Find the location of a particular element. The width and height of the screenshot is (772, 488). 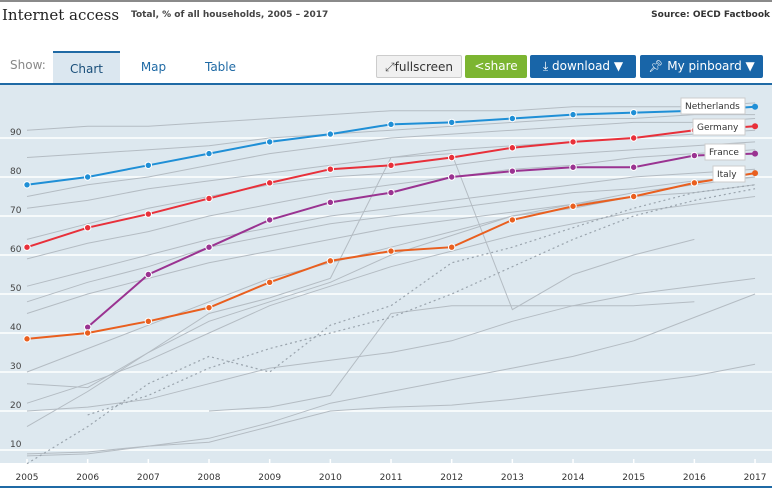

x-tick-label: 2013 is located at coordinates (512, 478).